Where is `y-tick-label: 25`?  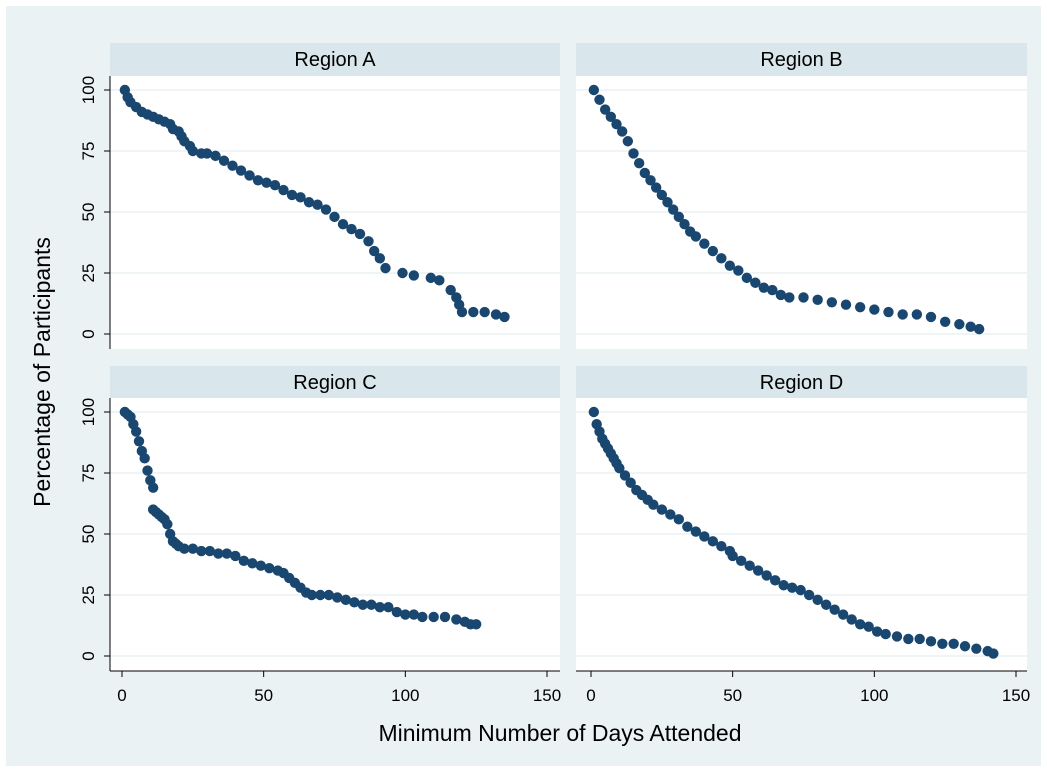 y-tick-label: 25 is located at coordinates (88, 273).